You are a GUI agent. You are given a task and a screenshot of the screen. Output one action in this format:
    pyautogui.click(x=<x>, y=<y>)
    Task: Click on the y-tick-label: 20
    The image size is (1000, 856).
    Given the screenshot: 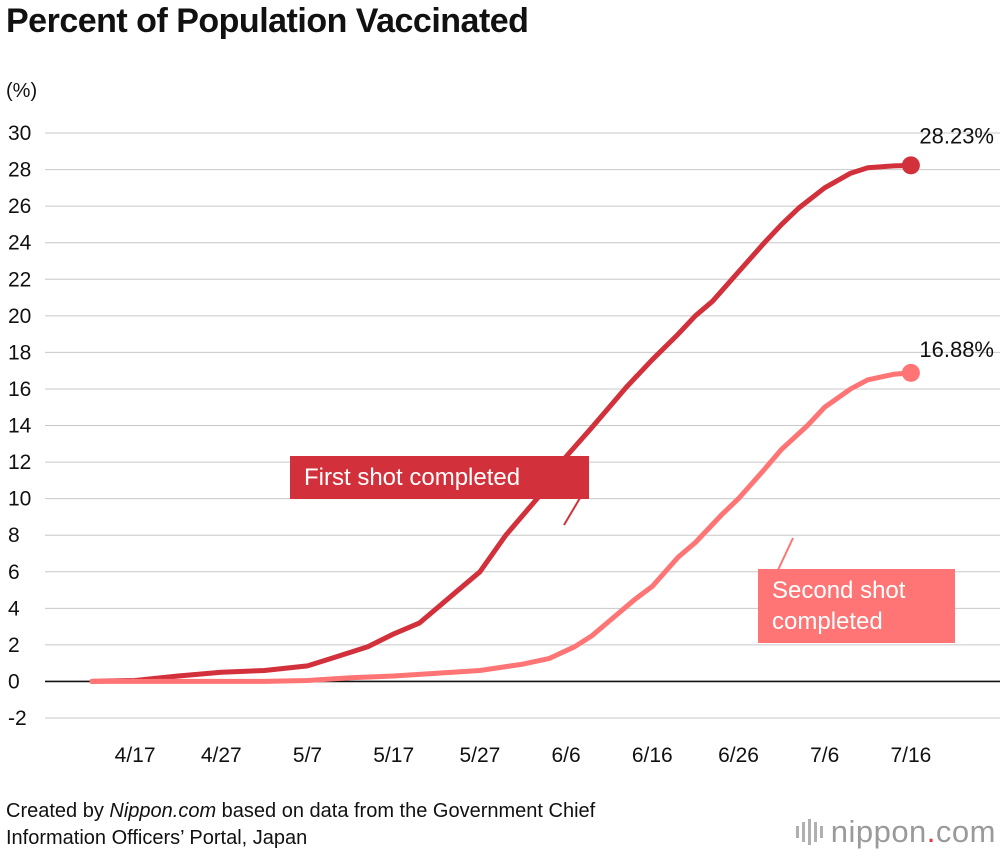 What is the action you would take?
    pyautogui.click(x=19, y=316)
    